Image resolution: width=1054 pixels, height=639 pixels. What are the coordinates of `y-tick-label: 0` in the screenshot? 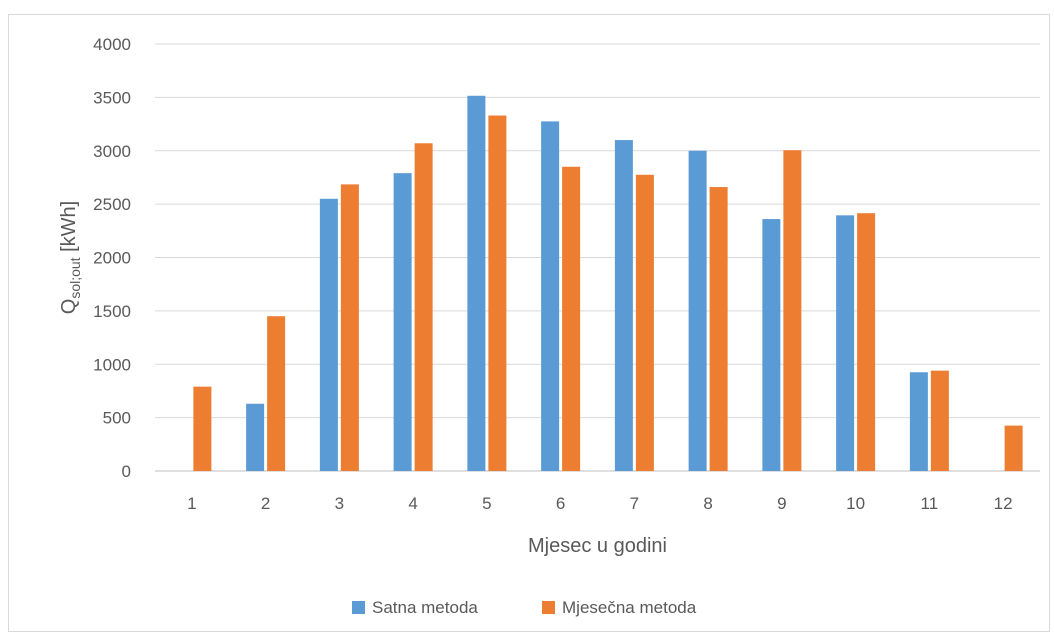 It's located at (126, 471).